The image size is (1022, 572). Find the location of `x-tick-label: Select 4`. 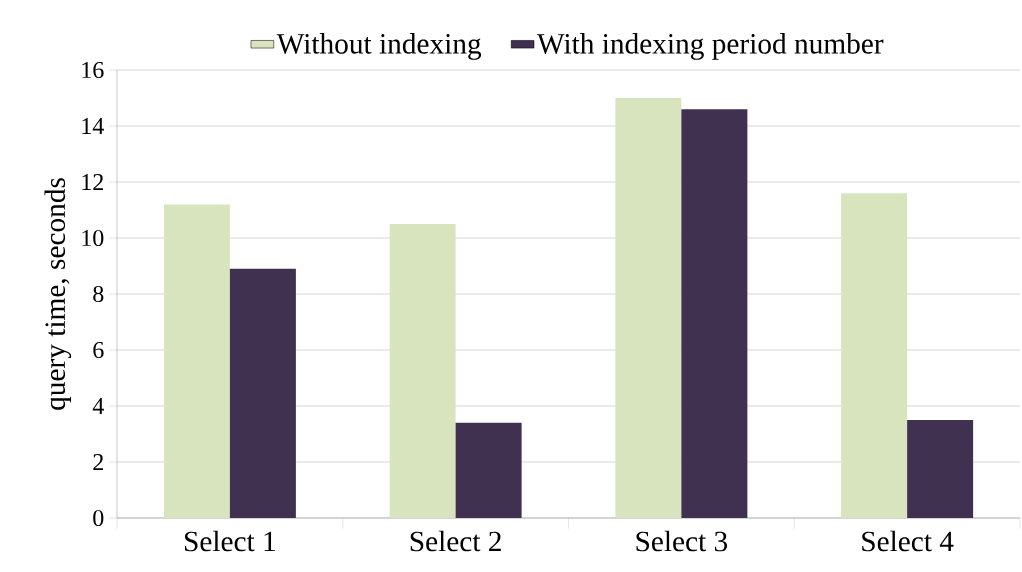

x-tick-label: Select 4 is located at coordinates (908, 541).